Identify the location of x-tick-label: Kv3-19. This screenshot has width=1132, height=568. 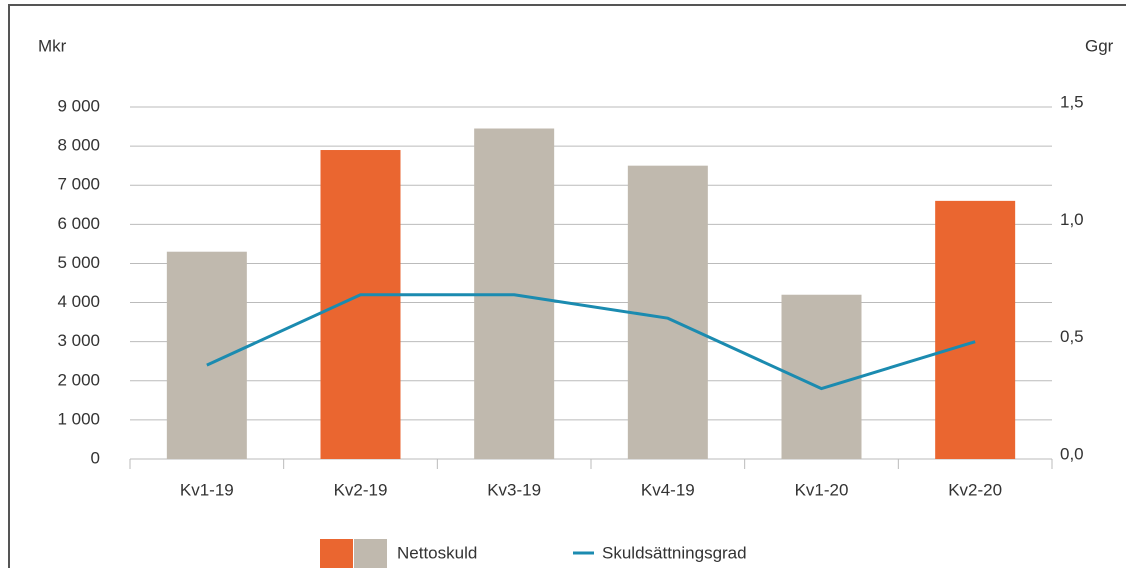
(514, 489).